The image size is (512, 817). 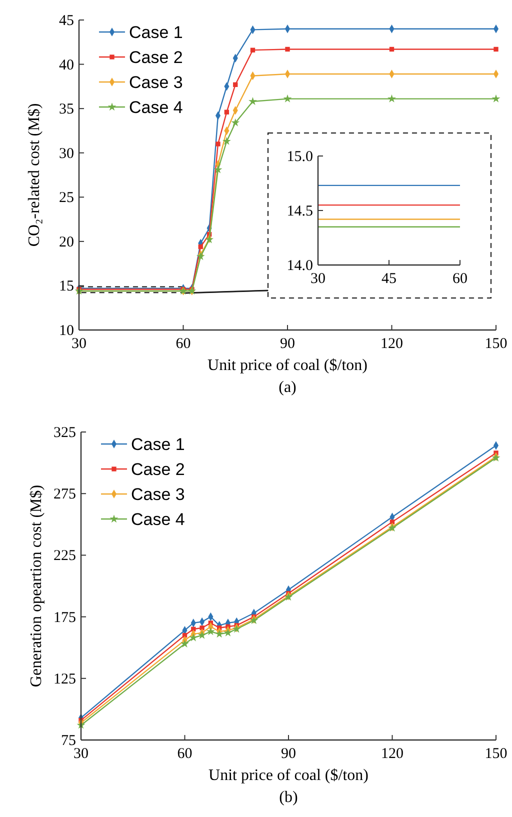 I want to click on y-tick-label: 175, so click(x=65, y=618).